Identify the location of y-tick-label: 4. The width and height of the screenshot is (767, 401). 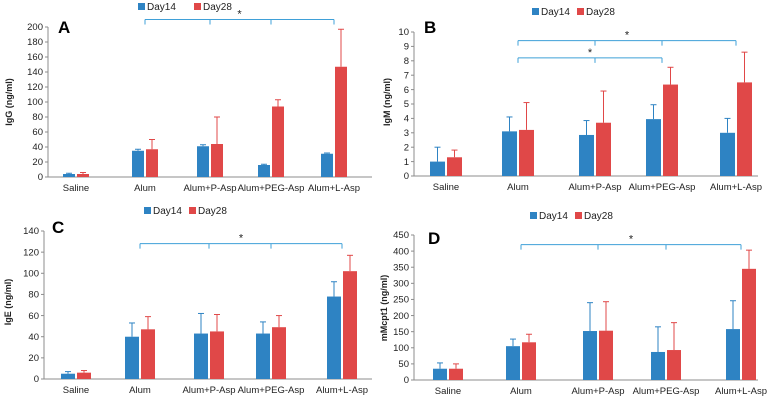
(406, 119).